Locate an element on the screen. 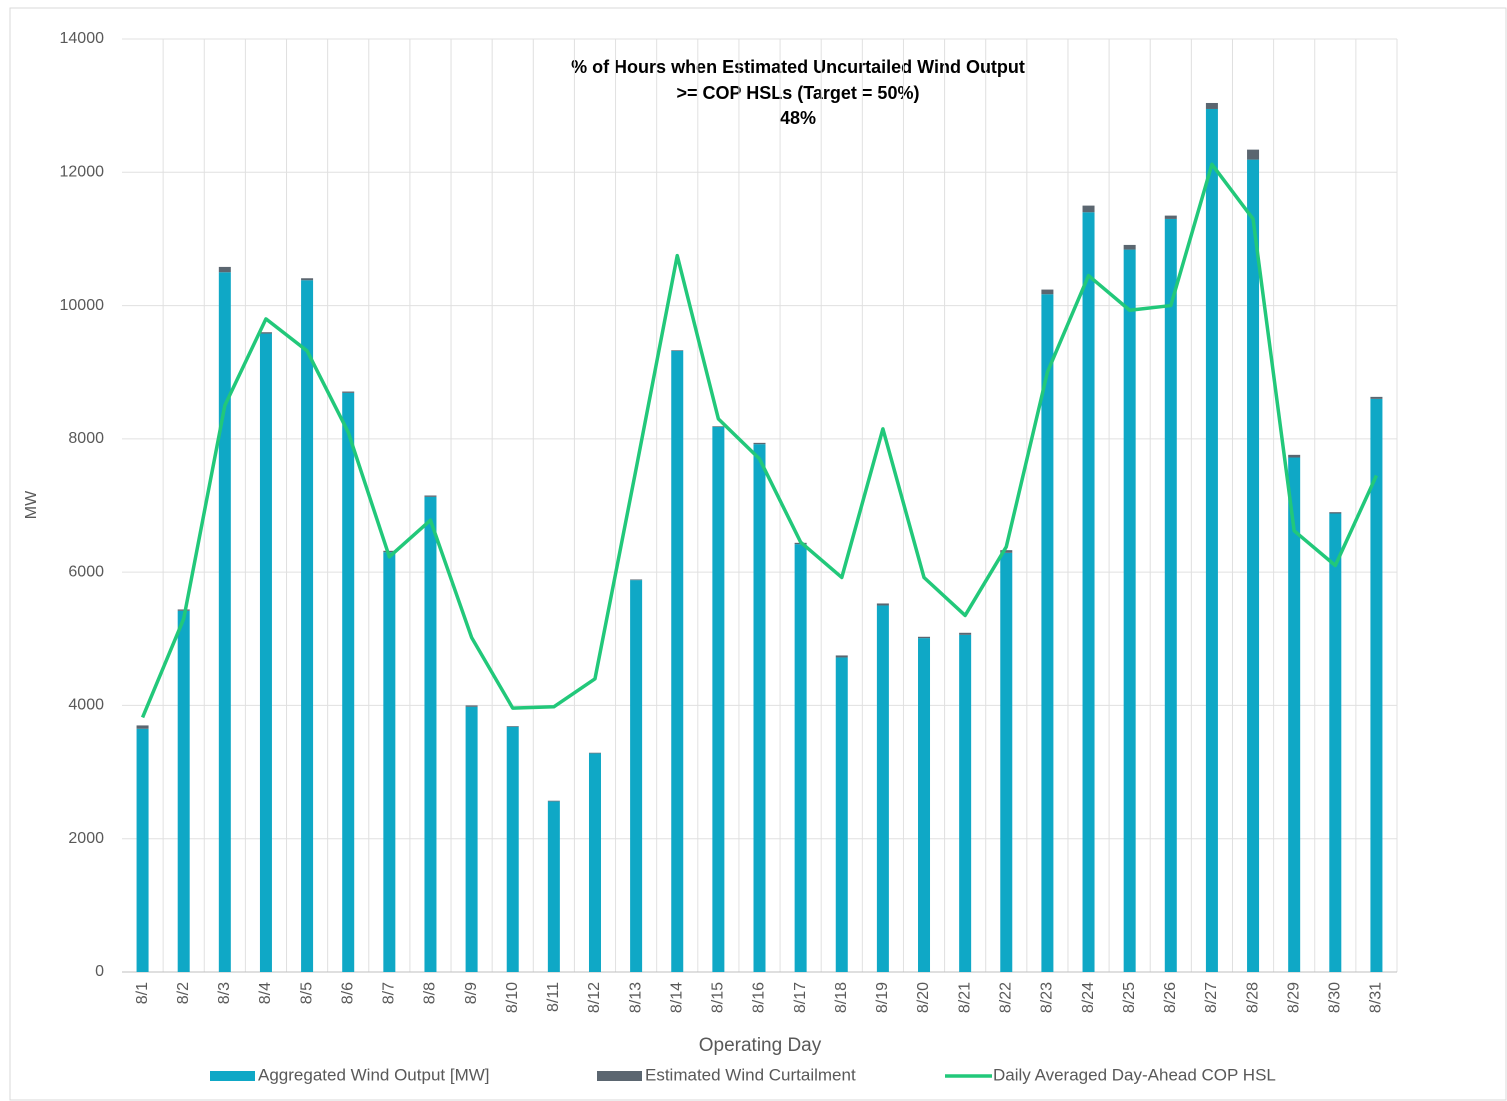  x-tick-label: 8/13 is located at coordinates (635, 997).